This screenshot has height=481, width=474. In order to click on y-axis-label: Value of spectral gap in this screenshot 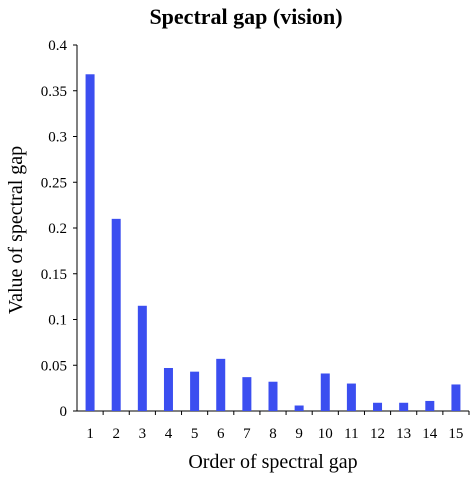, I will do `click(16, 230)`.